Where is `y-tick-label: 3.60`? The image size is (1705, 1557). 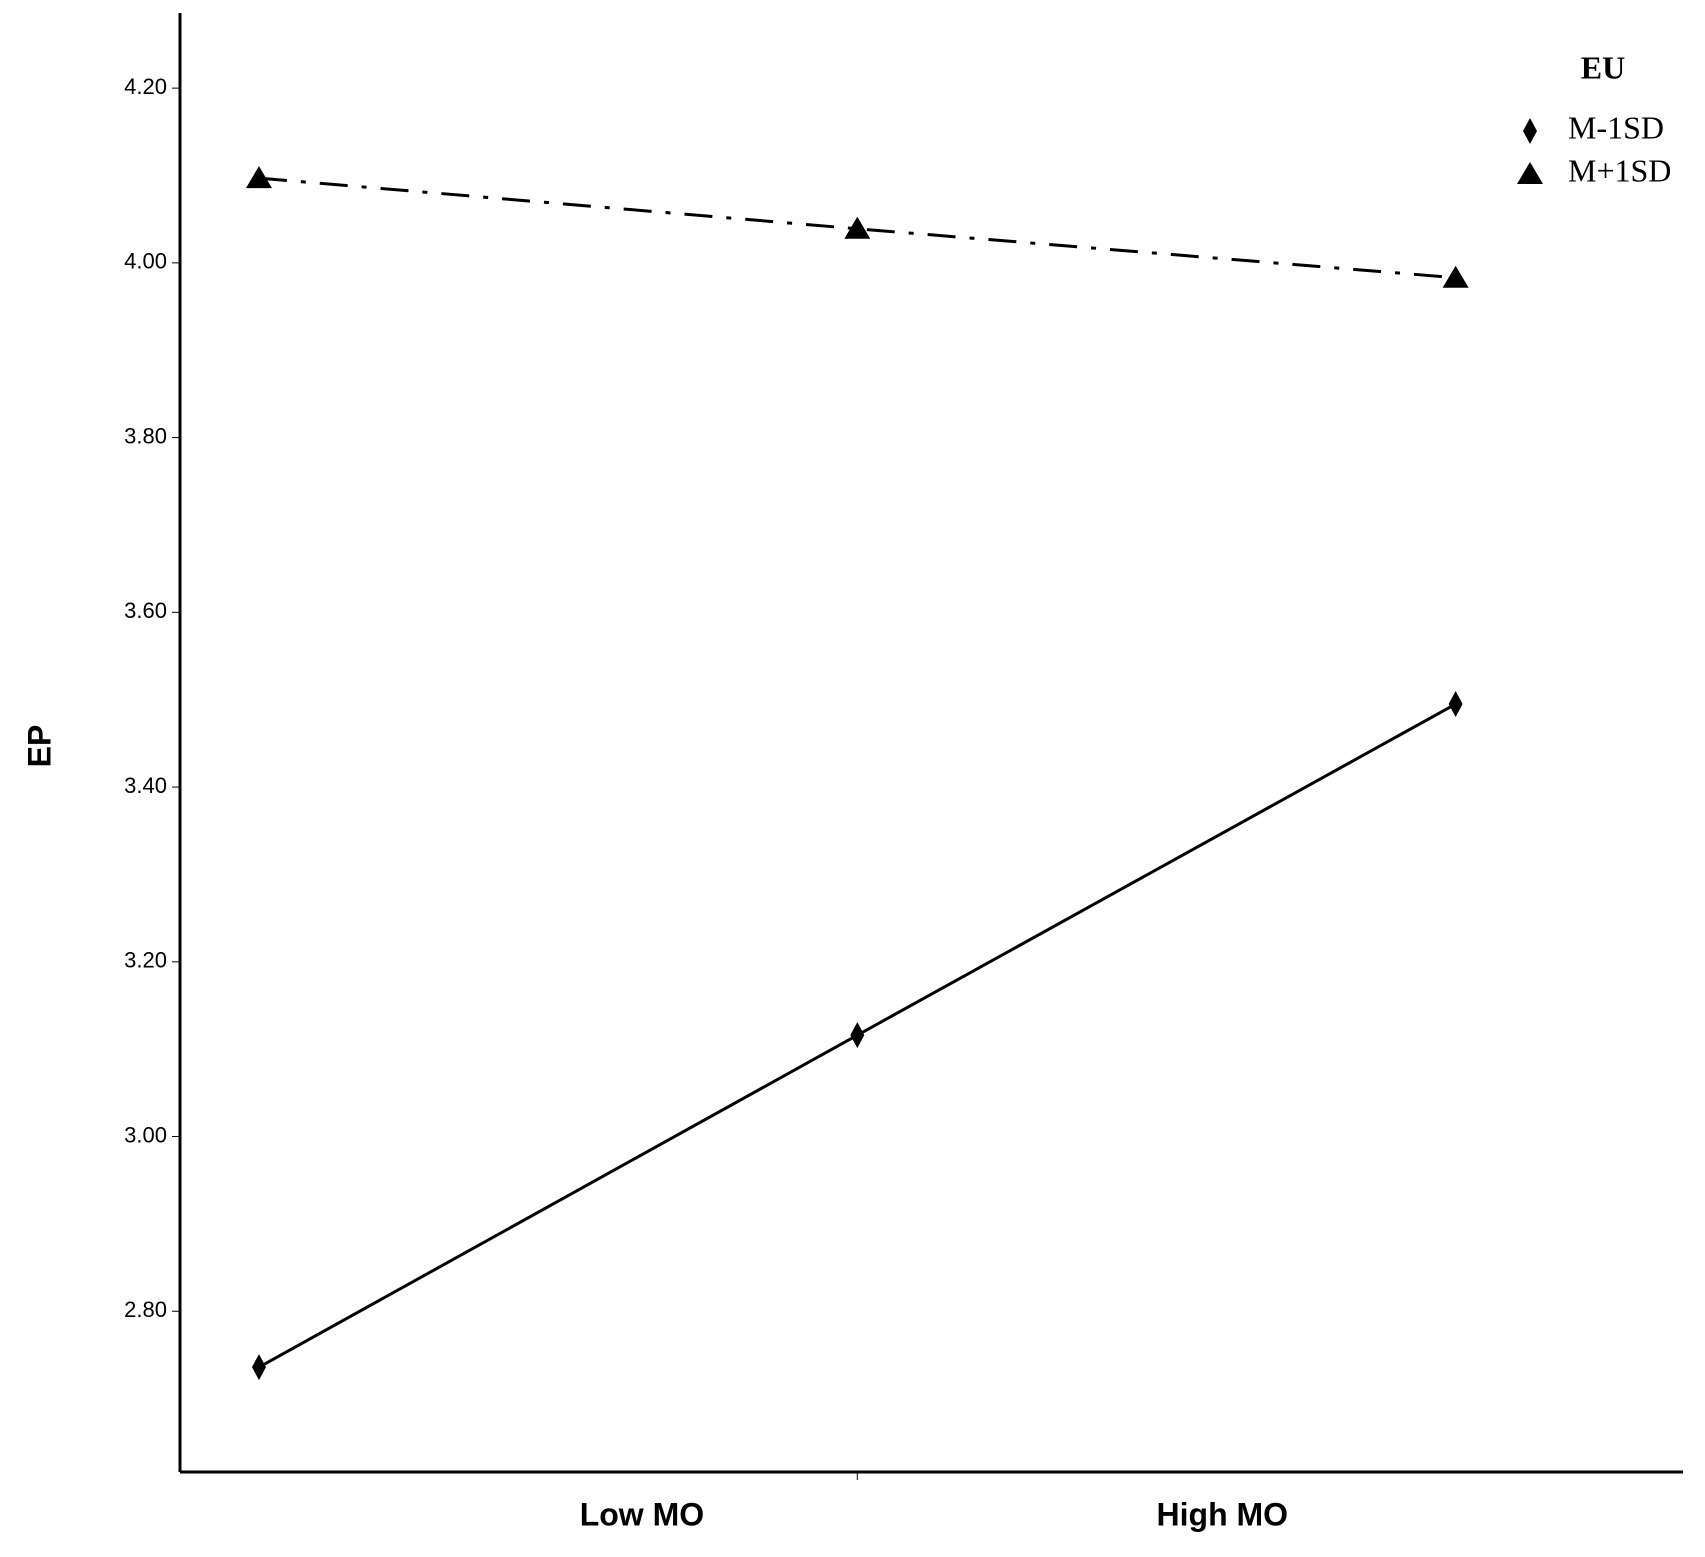
y-tick-label: 3.60 is located at coordinates (145, 610).